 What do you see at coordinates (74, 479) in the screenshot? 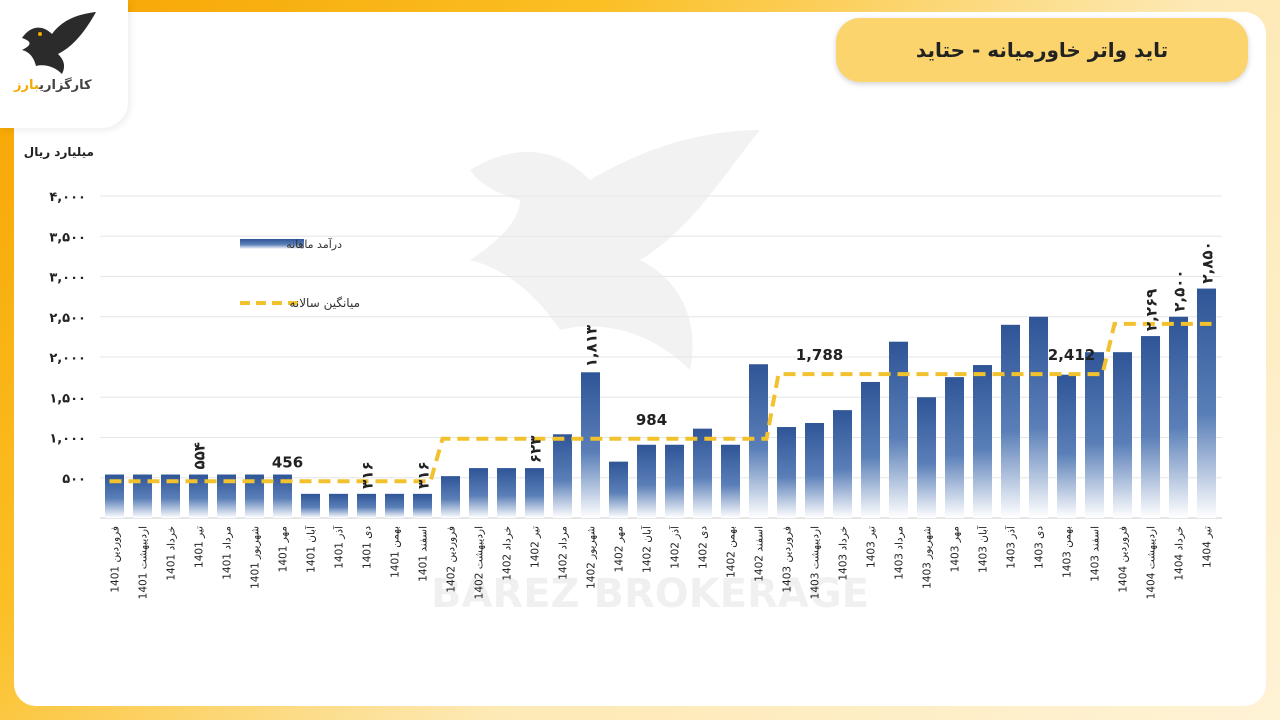
I see `y-tick-label: ۵۰۰` at bounding box center [74, 479].